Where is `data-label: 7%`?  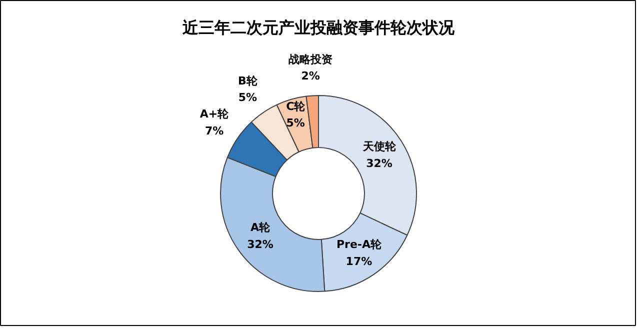 data-label: 7% is located at coordinates (214, 131).